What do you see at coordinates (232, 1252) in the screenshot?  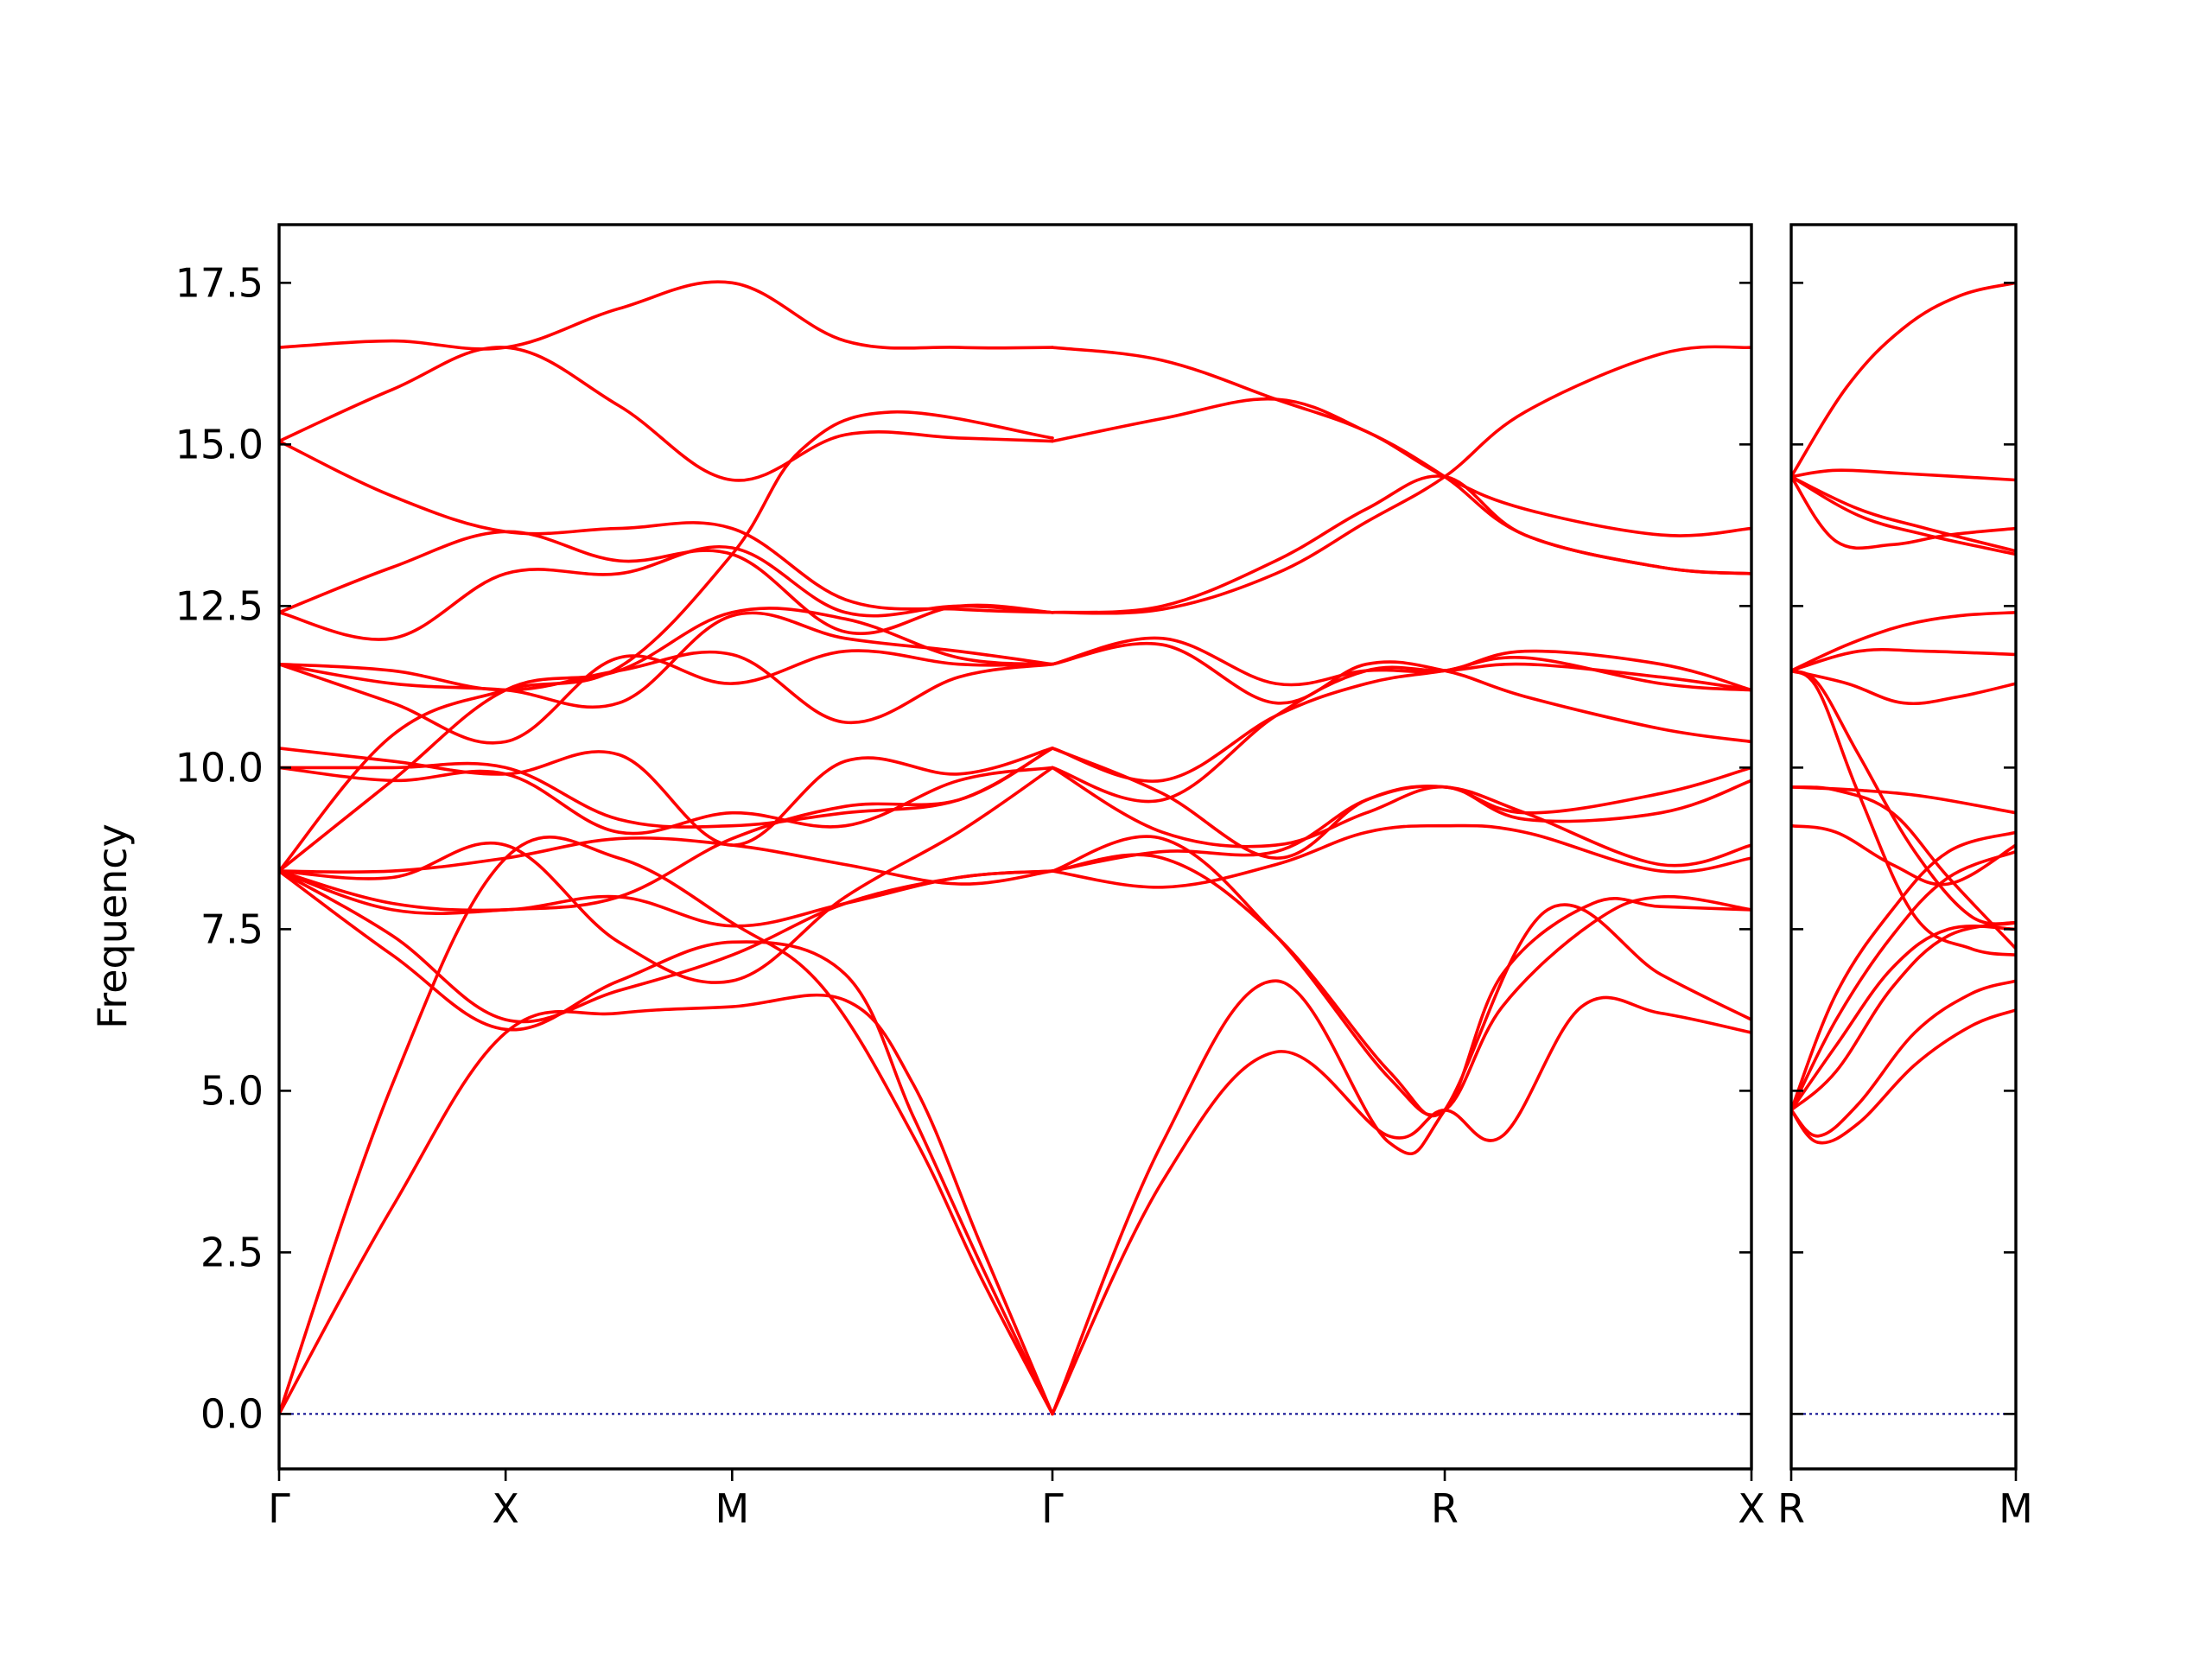 I see `y-tick-label: 2.5` at bounding box center [232, 1252].